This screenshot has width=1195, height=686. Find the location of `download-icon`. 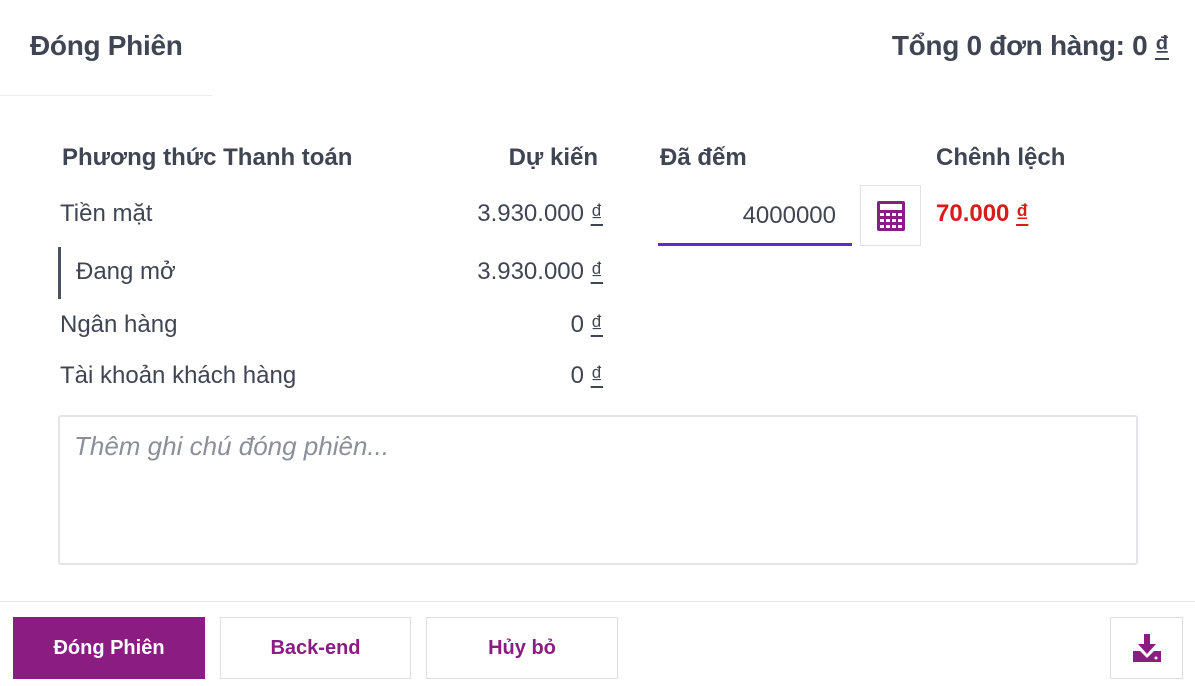

download-icon is located at coordinates (1146, 648).